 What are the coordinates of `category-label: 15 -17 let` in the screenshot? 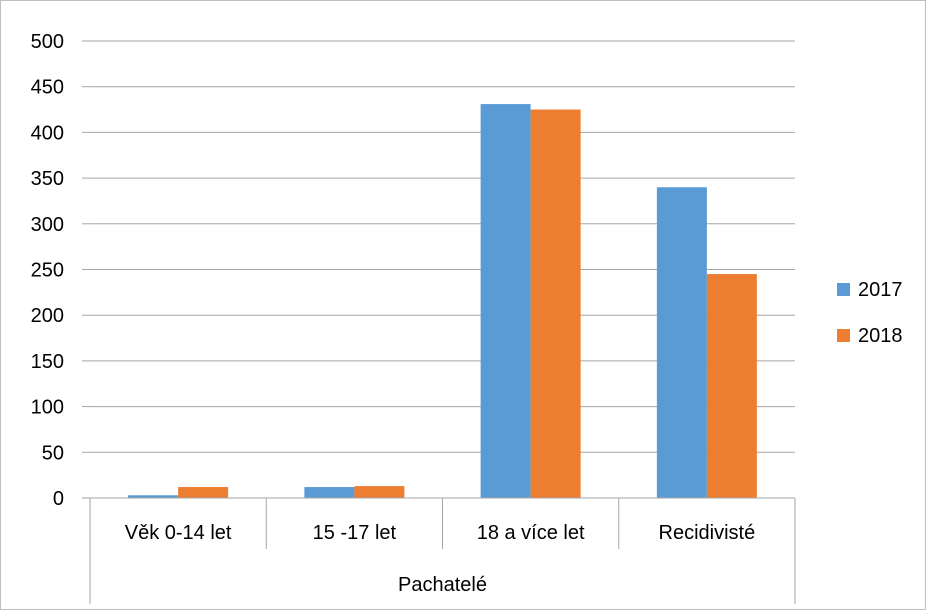 It's located at (355, 533).